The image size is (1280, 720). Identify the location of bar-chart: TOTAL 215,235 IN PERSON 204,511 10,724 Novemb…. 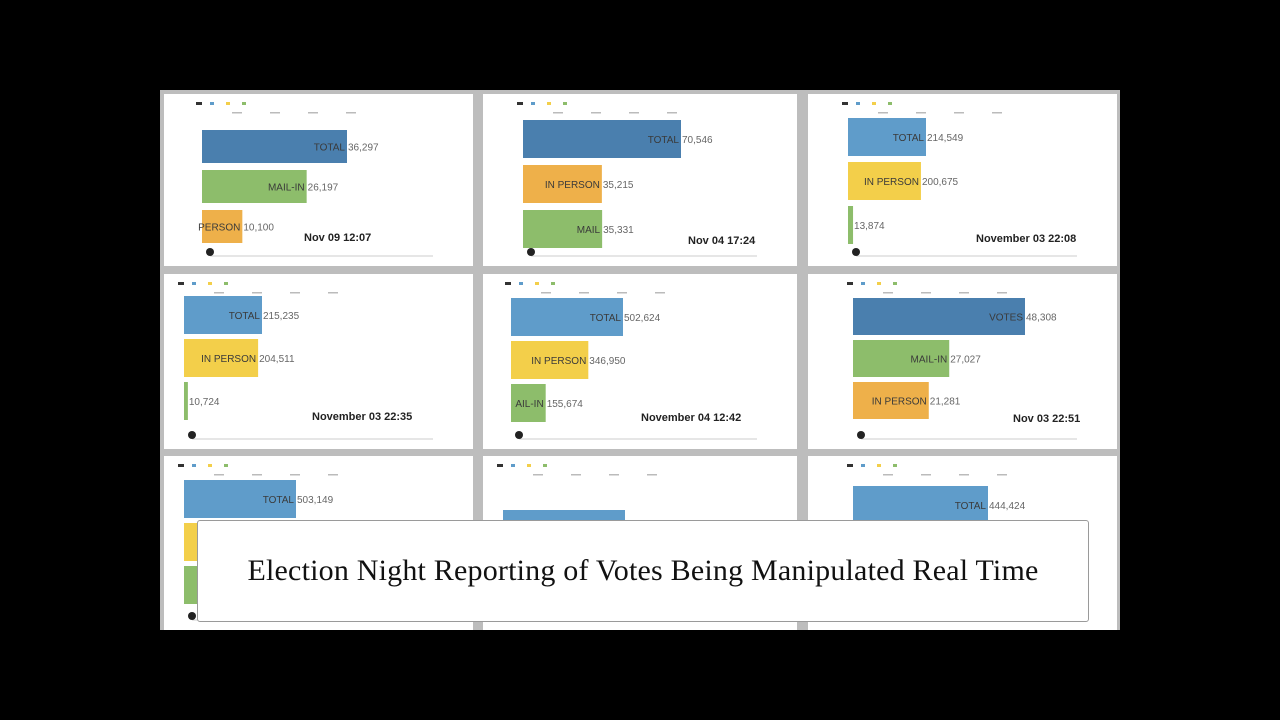
(305, 361).